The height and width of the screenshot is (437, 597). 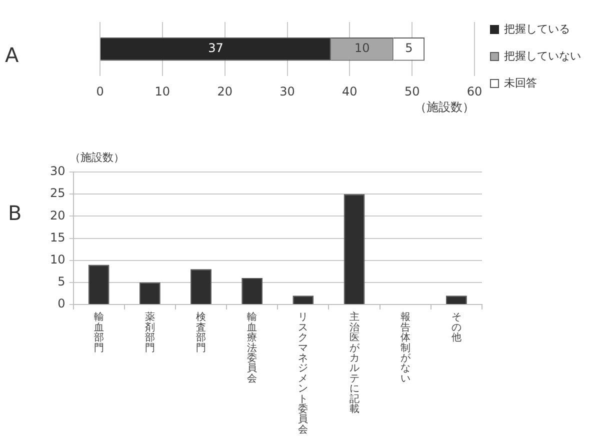 What do you see at coordinates (350, 91) in the screenshot?
I see `x-tick-label: 40` at bounding box center [350, 91].